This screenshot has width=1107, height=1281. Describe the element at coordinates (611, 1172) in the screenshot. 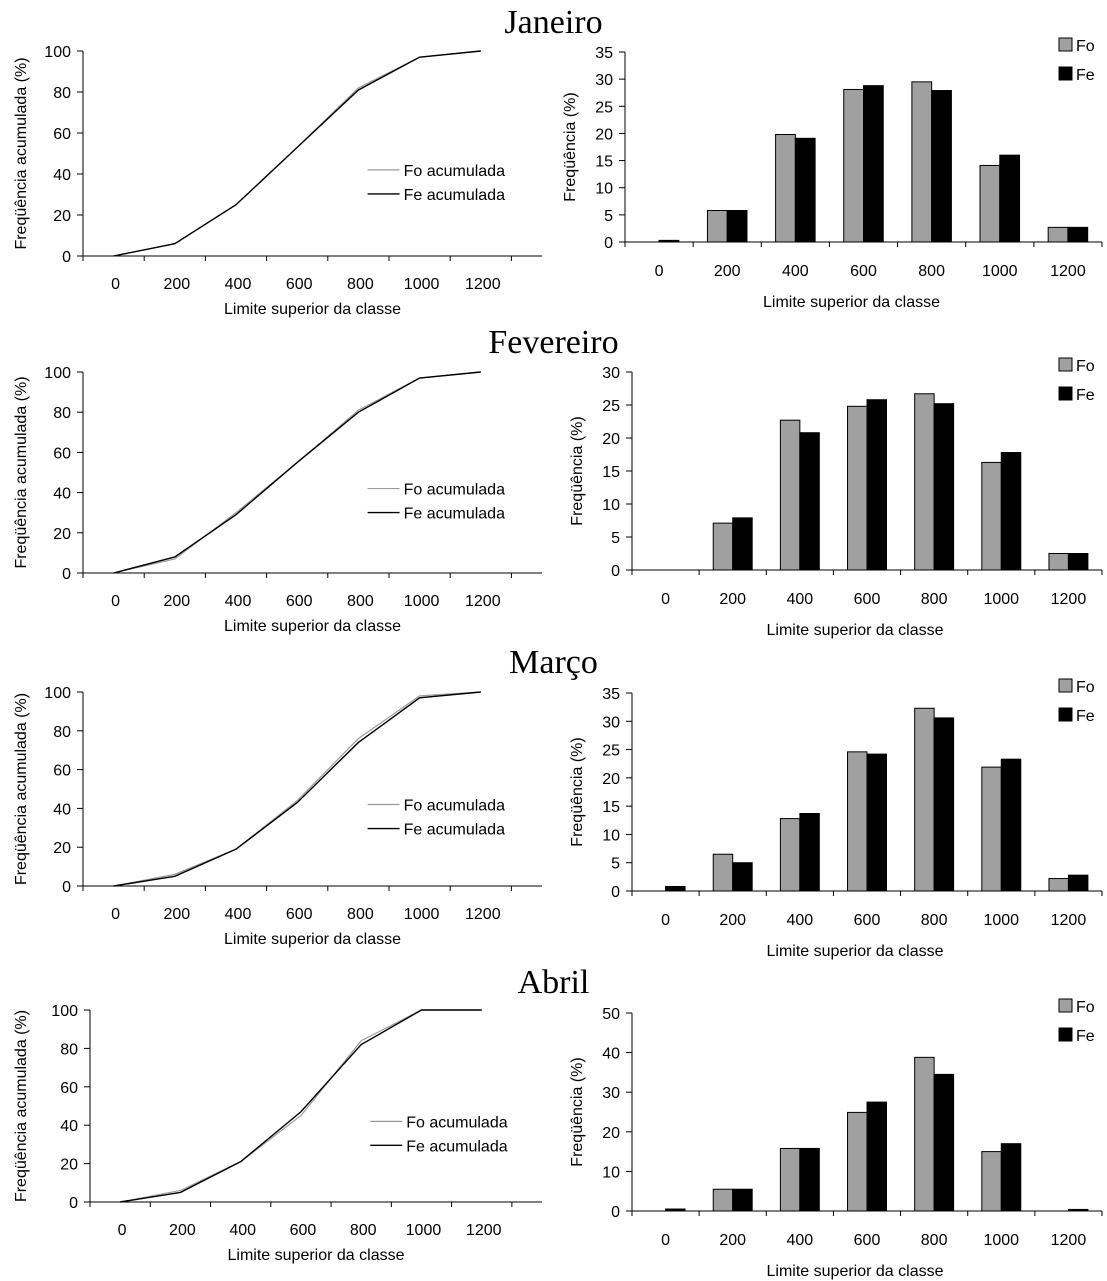

I see `y-tick-label: 10` at that location.